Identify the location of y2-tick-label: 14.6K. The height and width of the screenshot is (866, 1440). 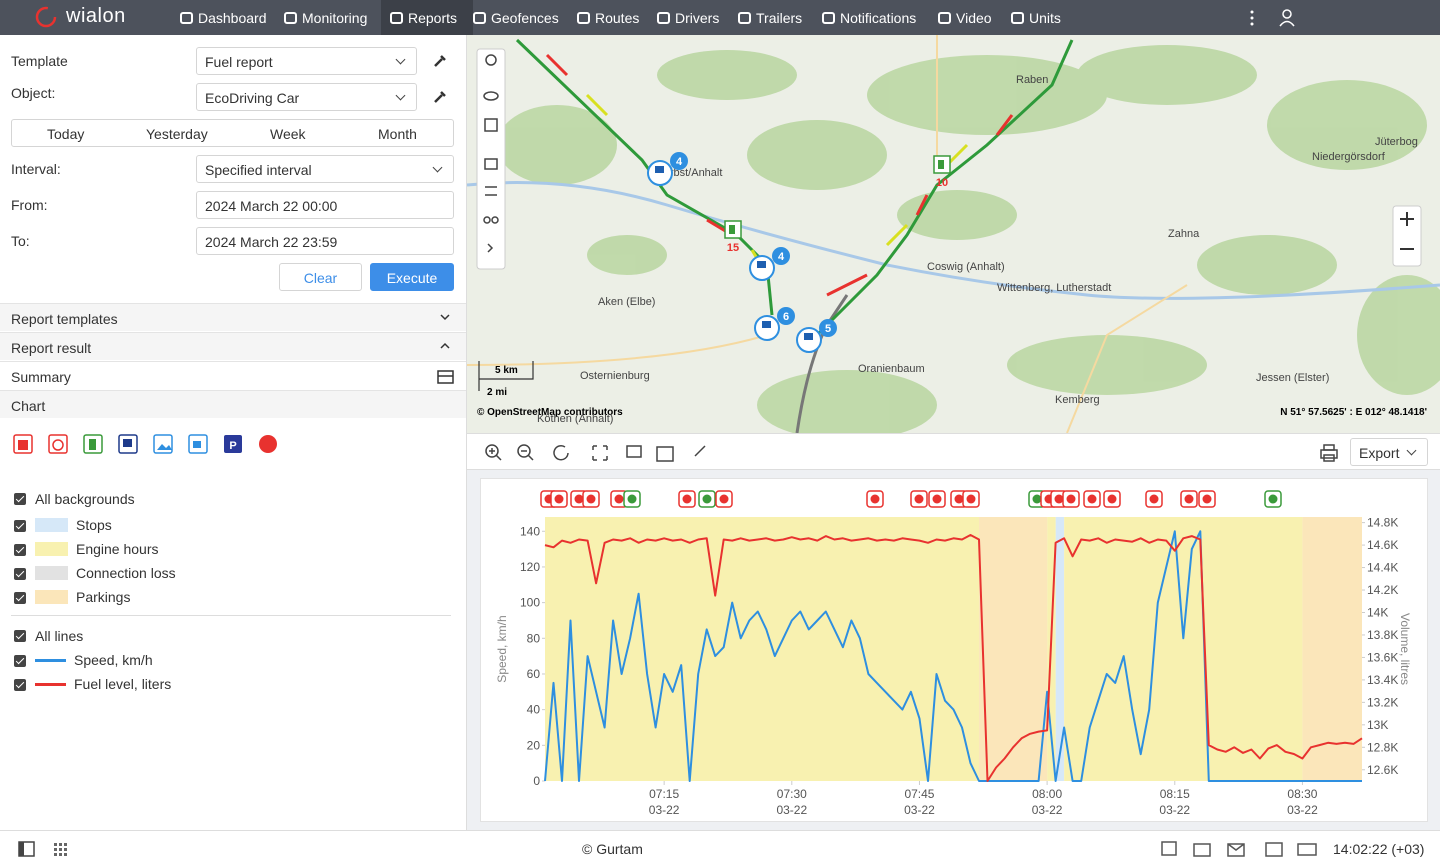
(1382, 545).